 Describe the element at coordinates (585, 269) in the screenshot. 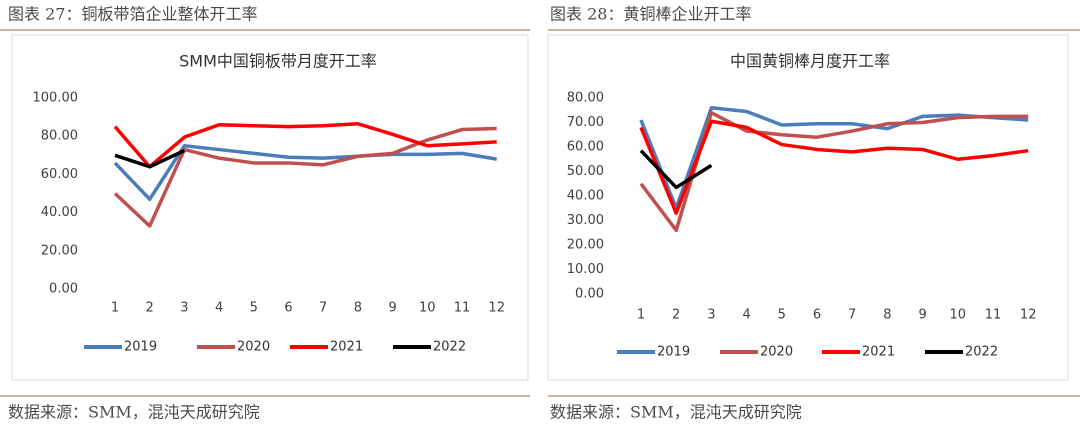

I see `y-tick-label: 10.00` at that location.